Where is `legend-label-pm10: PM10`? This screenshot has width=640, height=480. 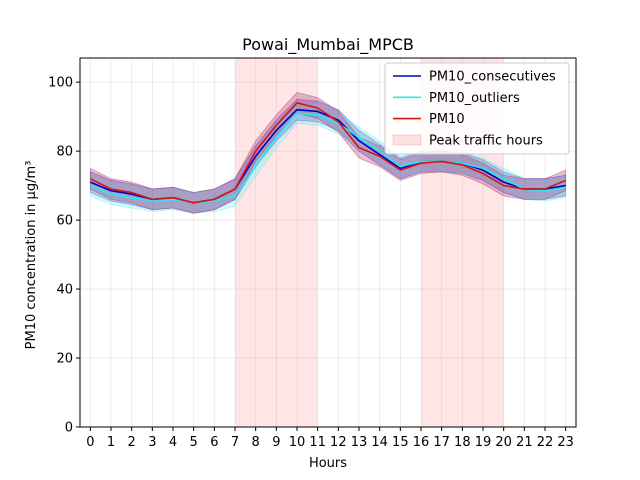 legend-label-pm10: PM10 is located at coordinates (447, 119).